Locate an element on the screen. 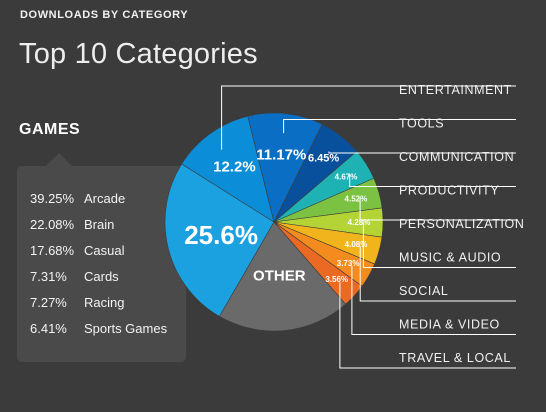 The width and height of the screenshot is (546, 412). leader-line-entertainment is located at coordinates (368, 117).